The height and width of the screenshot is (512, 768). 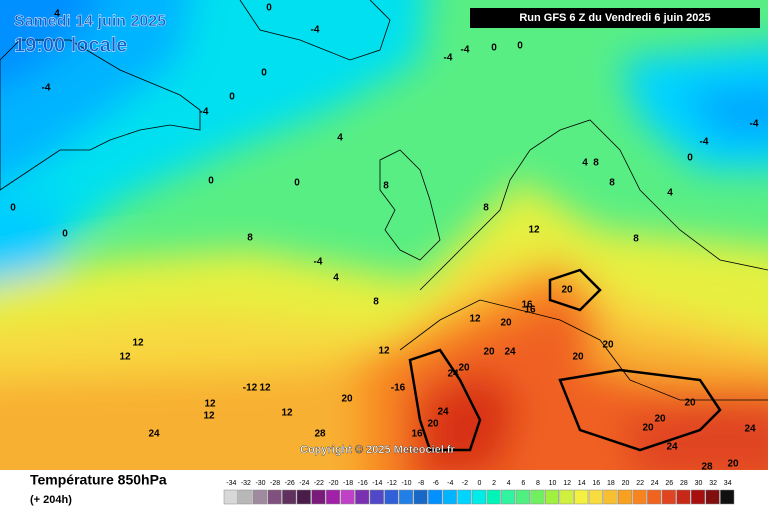 What do you see at coordinates (304, 483) in the screenshot?
I see `legend-label: -24` at bounding box center [304, 483].